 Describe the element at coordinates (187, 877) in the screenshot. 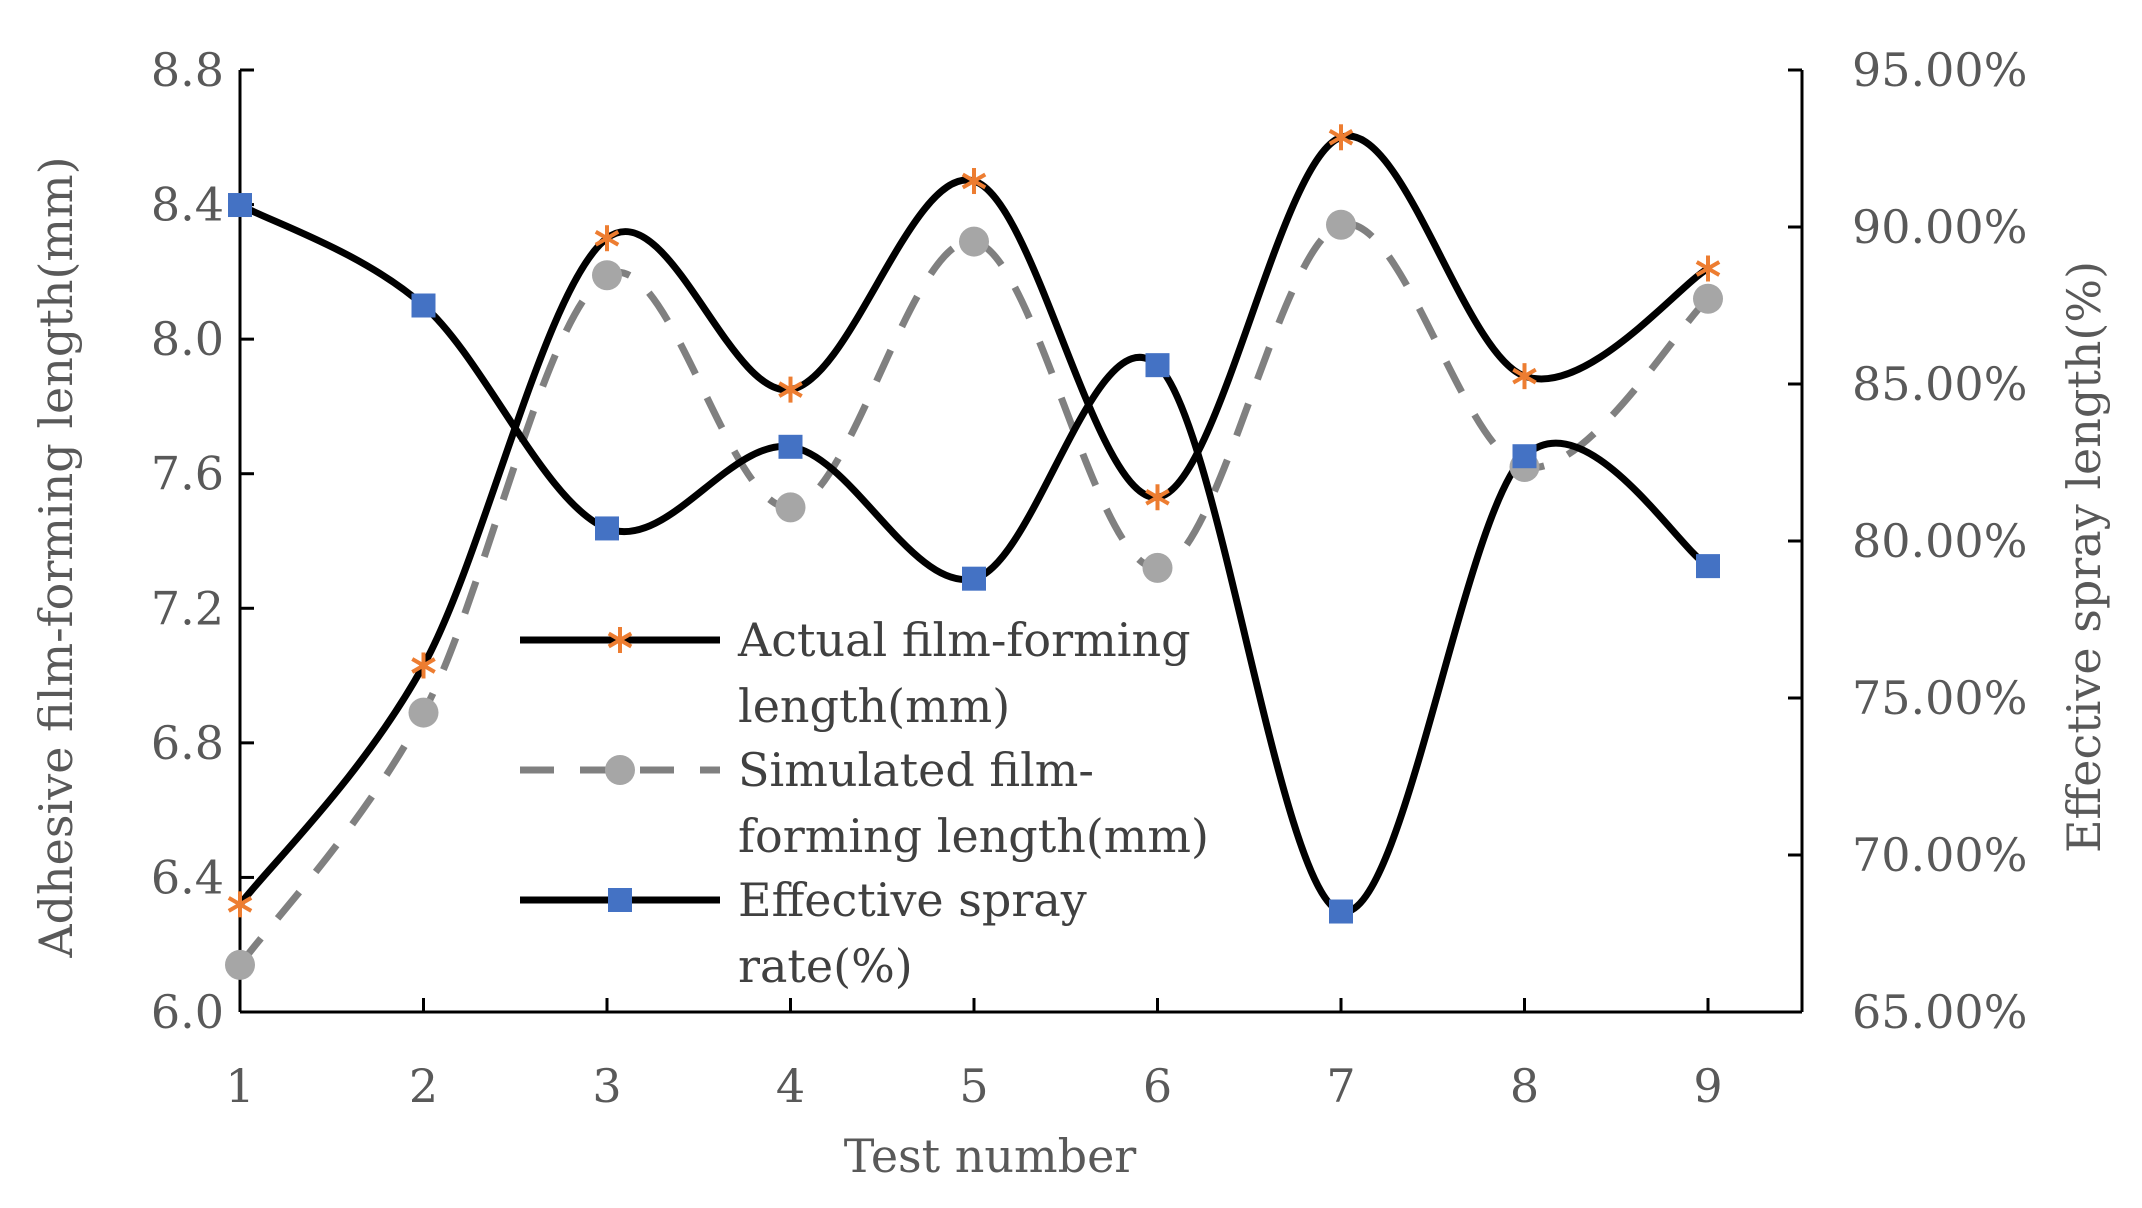

I see `left-tick-label: 6.4` at that location.